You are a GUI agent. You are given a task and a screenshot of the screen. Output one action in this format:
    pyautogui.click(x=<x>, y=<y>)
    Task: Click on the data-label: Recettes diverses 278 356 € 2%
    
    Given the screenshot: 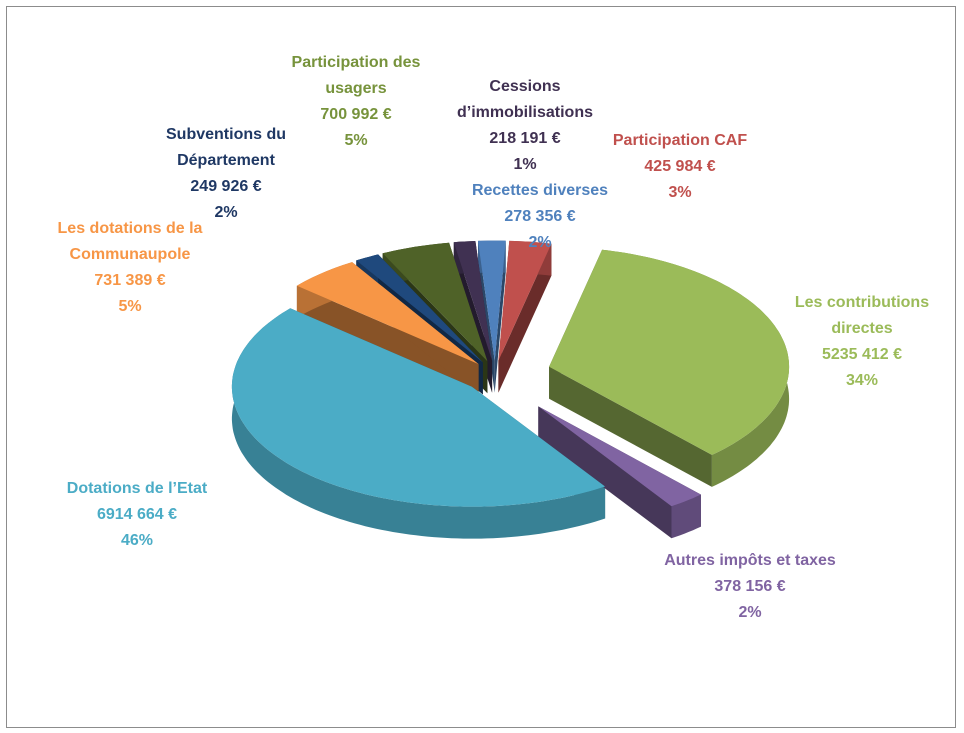 What is the action you would take?
    pyautogui.click(x=540, y=217)
    